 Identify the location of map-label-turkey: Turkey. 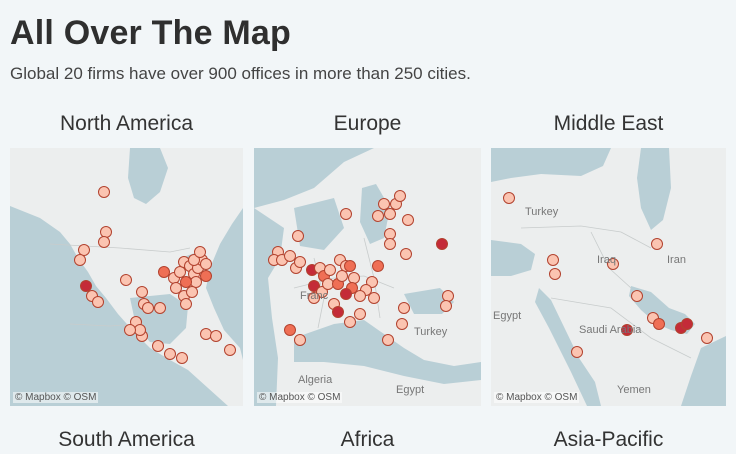
(431, 332).